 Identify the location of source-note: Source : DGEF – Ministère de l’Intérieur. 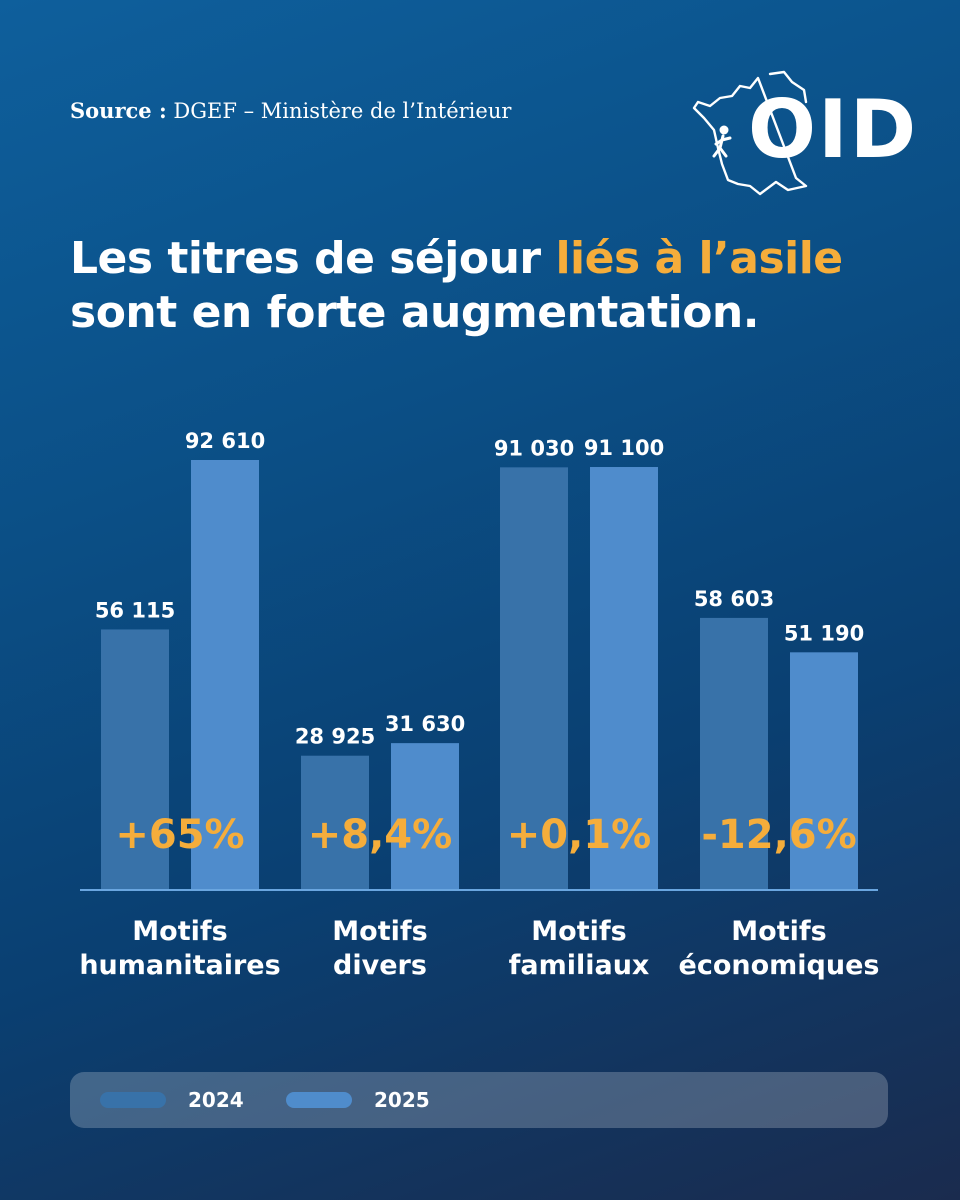
(290, 110).